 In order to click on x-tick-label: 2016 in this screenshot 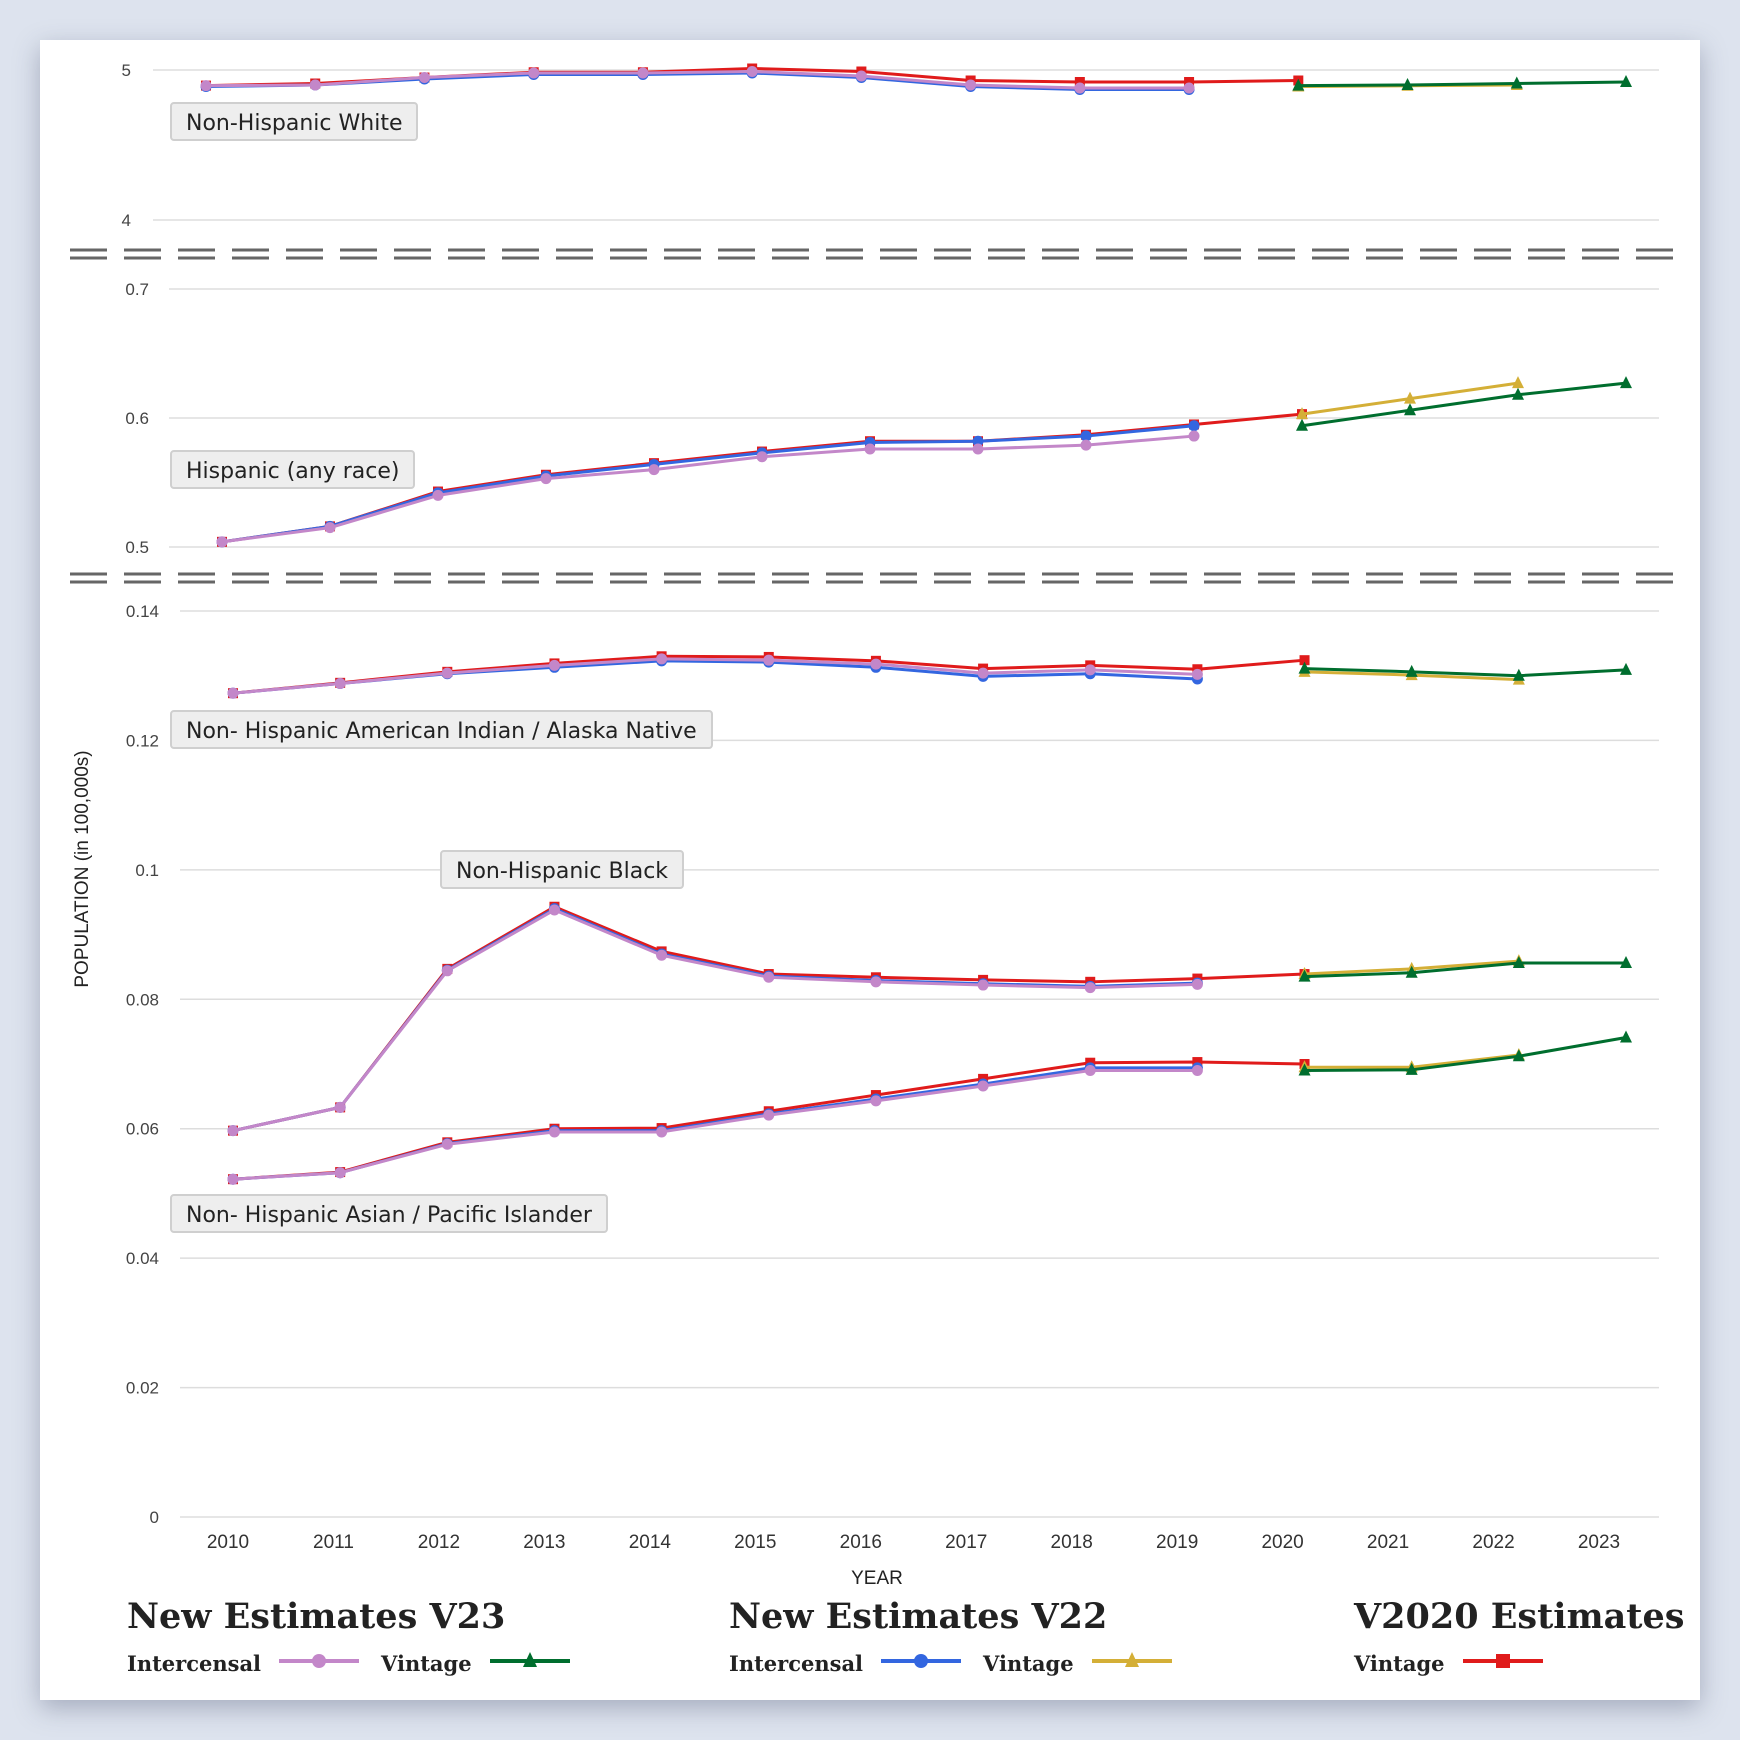, I will do `click(861, 1542)`.